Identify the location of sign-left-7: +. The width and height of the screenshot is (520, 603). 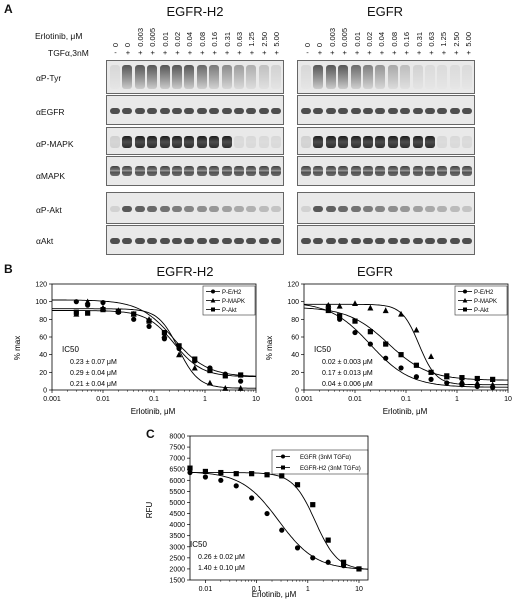
(202, 52).